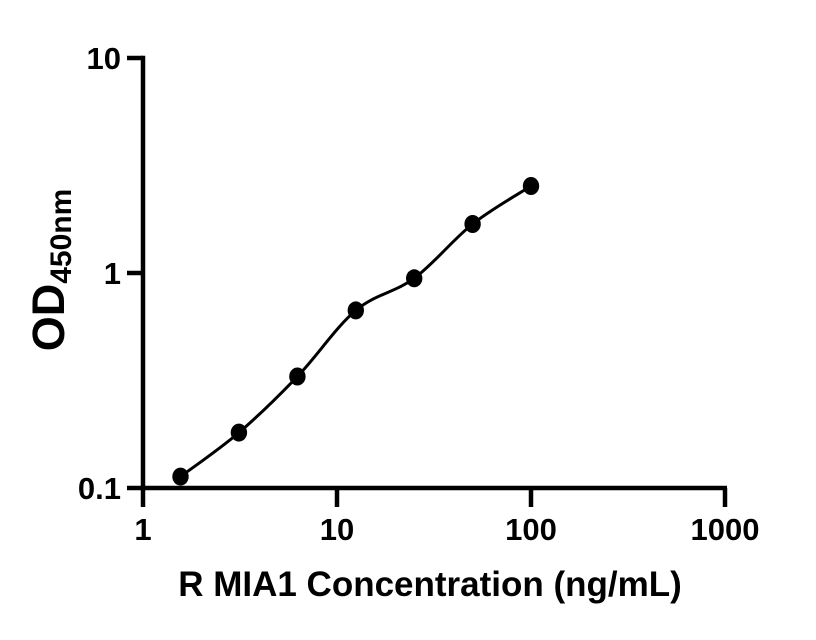 The height and width of the screenshot is (640, 816). What do you see at coordinates (48, 318) in the screenshot?
I see `y-axis-title-main: OD` at bounding box center [48, 318].